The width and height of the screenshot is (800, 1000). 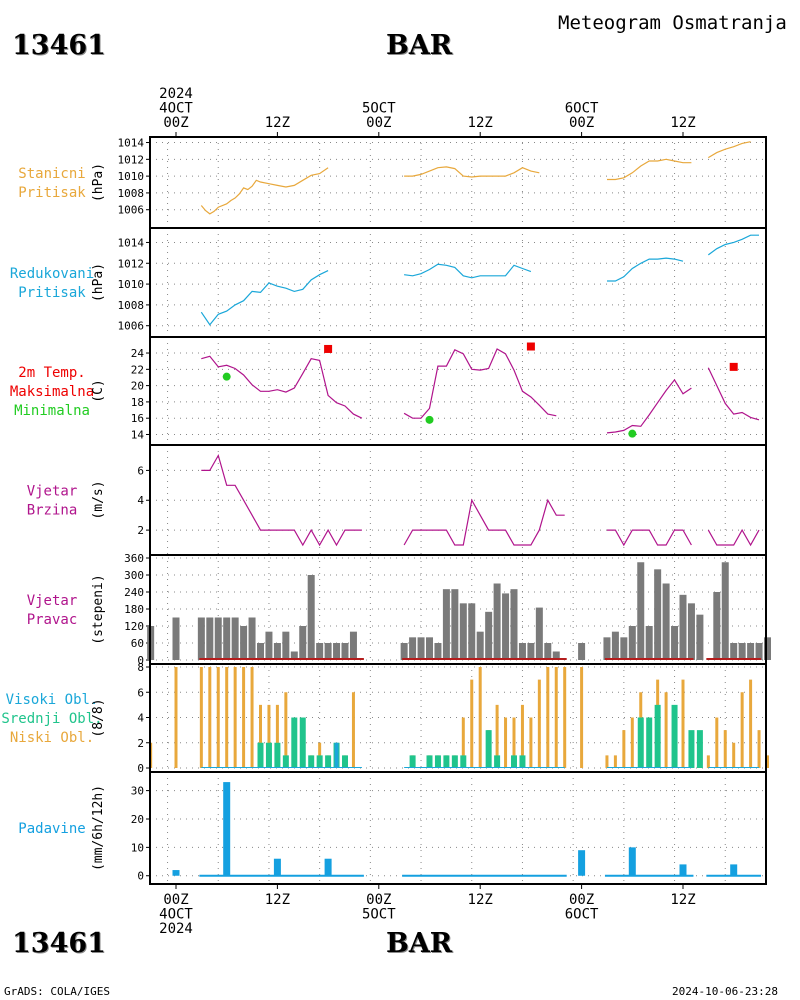 What do you see at coordinates (140, 530) in the screenshot?
I see `y-tick-label: 2` at bounding box center [140, 530].